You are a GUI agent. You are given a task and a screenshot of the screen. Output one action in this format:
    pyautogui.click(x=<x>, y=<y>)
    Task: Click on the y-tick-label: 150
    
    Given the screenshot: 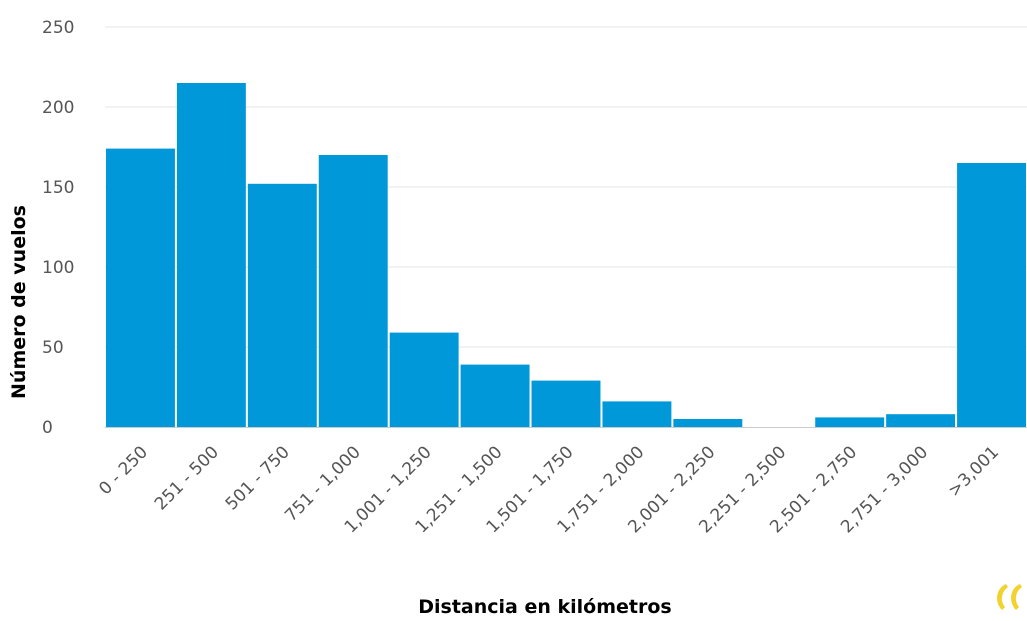 What is the action you would take?
    pyautogui.click(x=58, y=188)
    